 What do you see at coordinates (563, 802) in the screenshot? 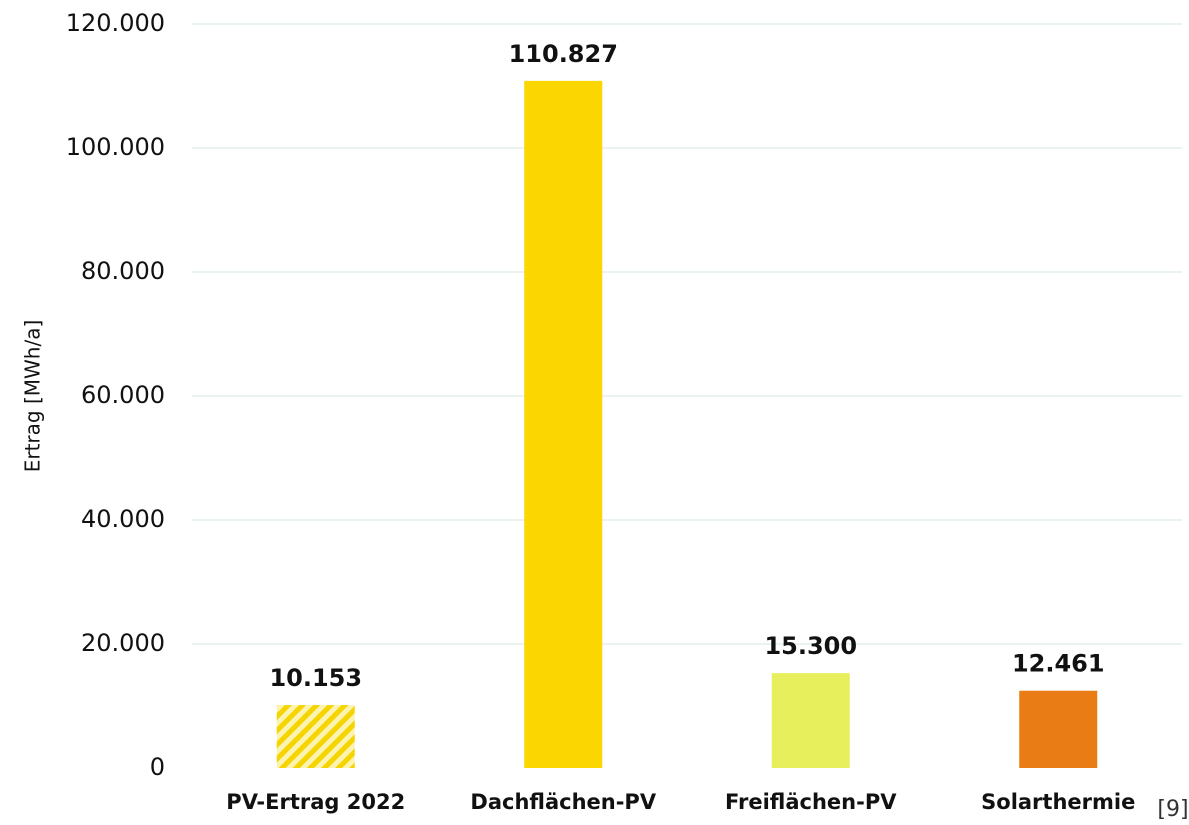
I see `x-tick-label: Dachflächen-PV` at bounding box center [563, 802].